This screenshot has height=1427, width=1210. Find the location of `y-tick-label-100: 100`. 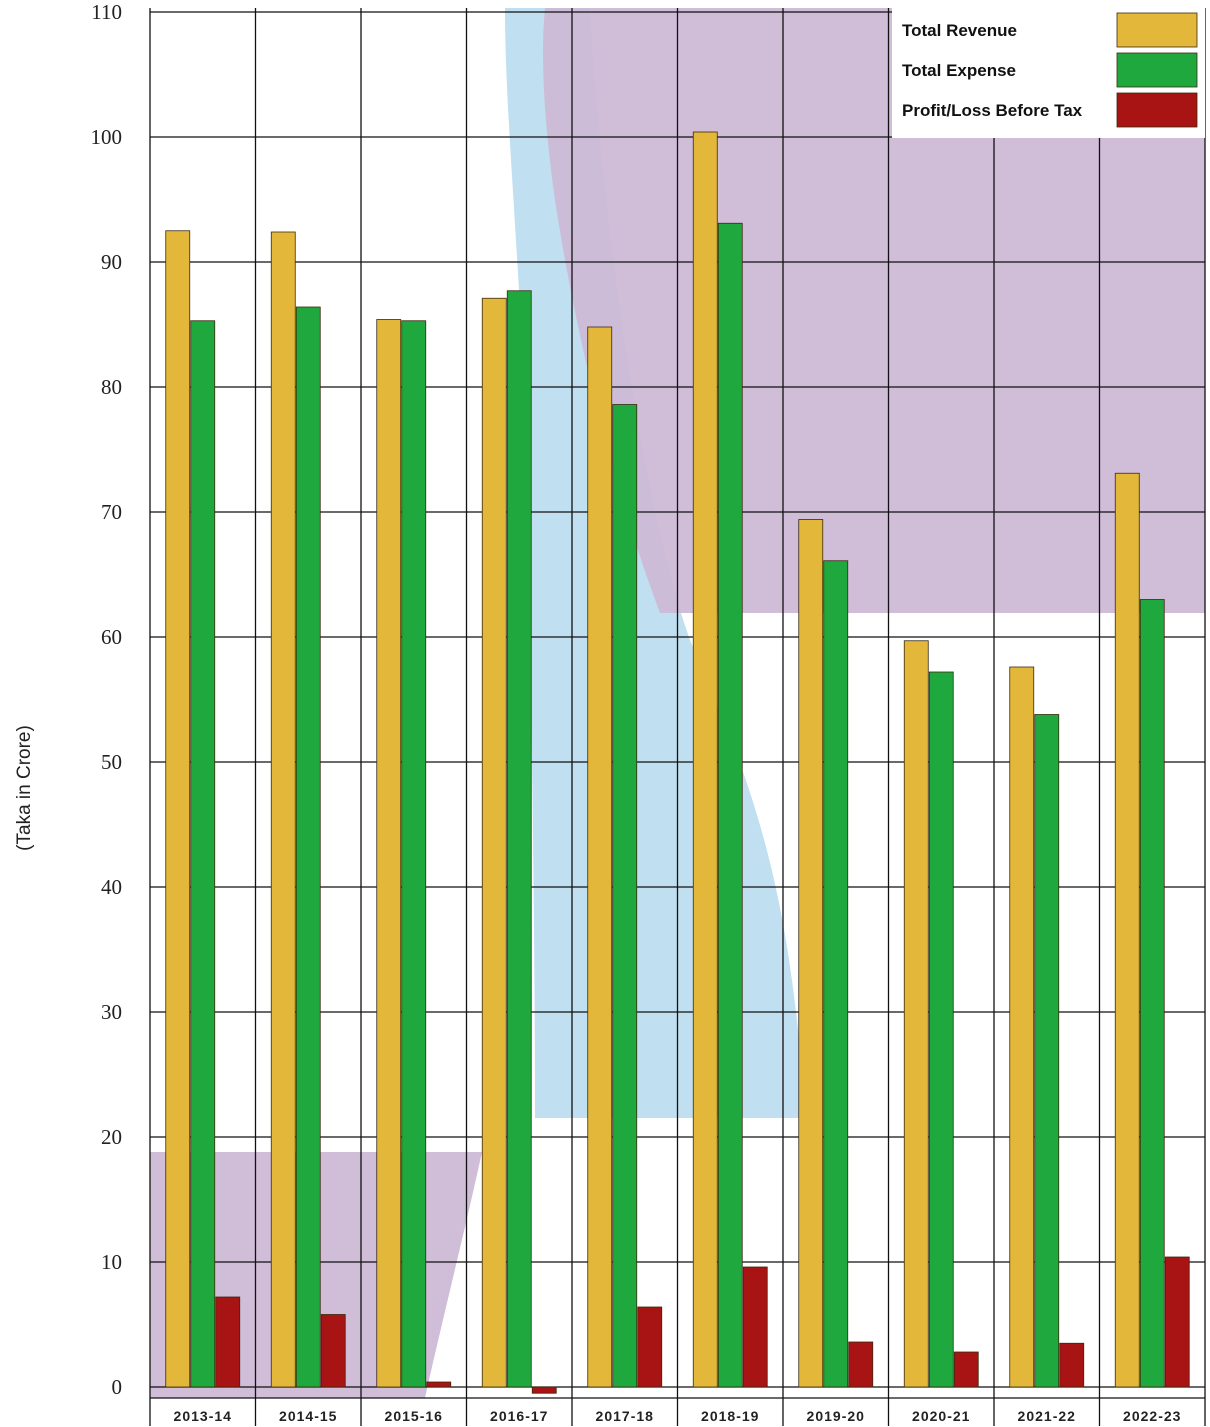

y-tick-label-100: 100 is located at coordinates (107, 137).